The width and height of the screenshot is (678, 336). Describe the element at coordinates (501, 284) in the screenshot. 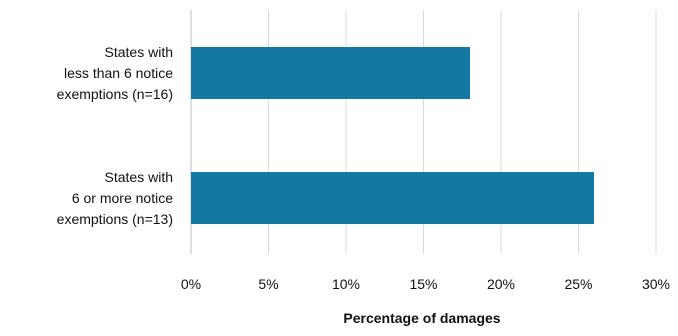

I see `x-tick-label: 20%` at that location.